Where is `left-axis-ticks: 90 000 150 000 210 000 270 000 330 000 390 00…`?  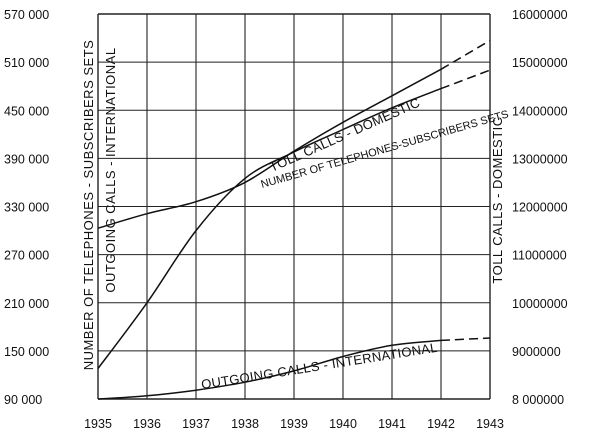 left-axis-ticks: 90 000 150 000 210 000 270 000 330 000 390 00… is located at coordinates (26, 207).